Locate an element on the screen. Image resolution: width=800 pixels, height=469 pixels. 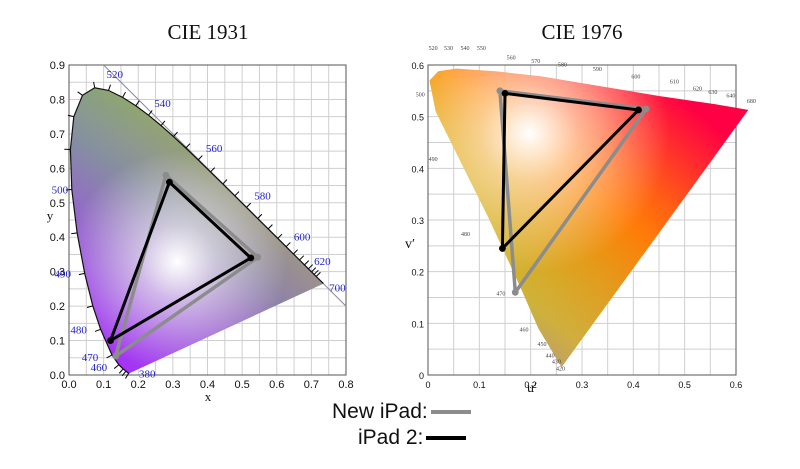
cie1976-y-tick-label: 0.4 is located at coordinates (417, 169).